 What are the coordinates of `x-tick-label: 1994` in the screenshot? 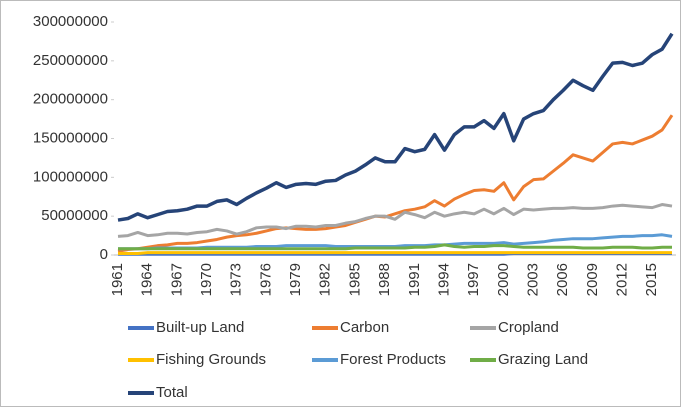 It's located at (443, 279).